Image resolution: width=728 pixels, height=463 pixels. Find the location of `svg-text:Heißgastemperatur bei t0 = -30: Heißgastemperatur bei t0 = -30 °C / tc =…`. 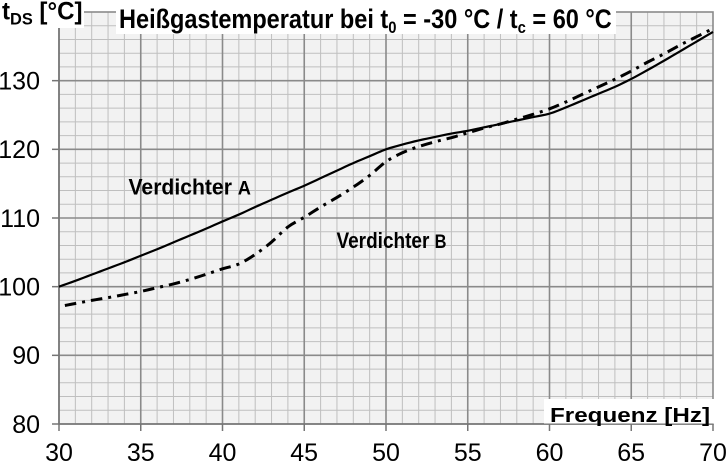

svg-text:Heißgastemperatur bei t0 = -30: Heißgastemperatur bei t0 = -30 °C / tc =… is located at coordinates (365, 21).